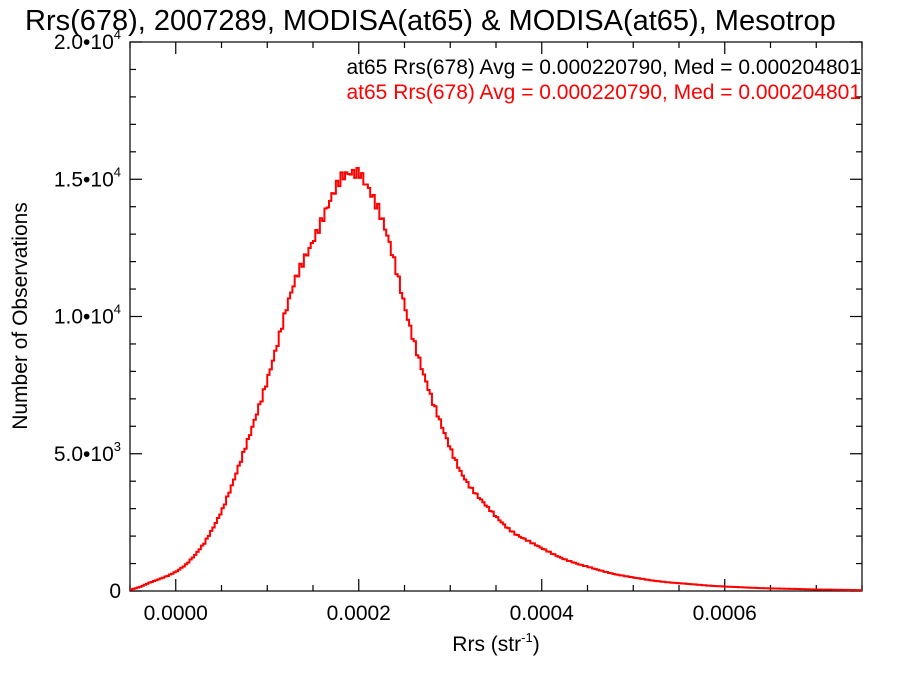 The width and height of the screenshot is (900, 675). Describe the element at coordinates (20, 316) in the screenshot. I see `y-axis-label: Number of Observations` at that location.